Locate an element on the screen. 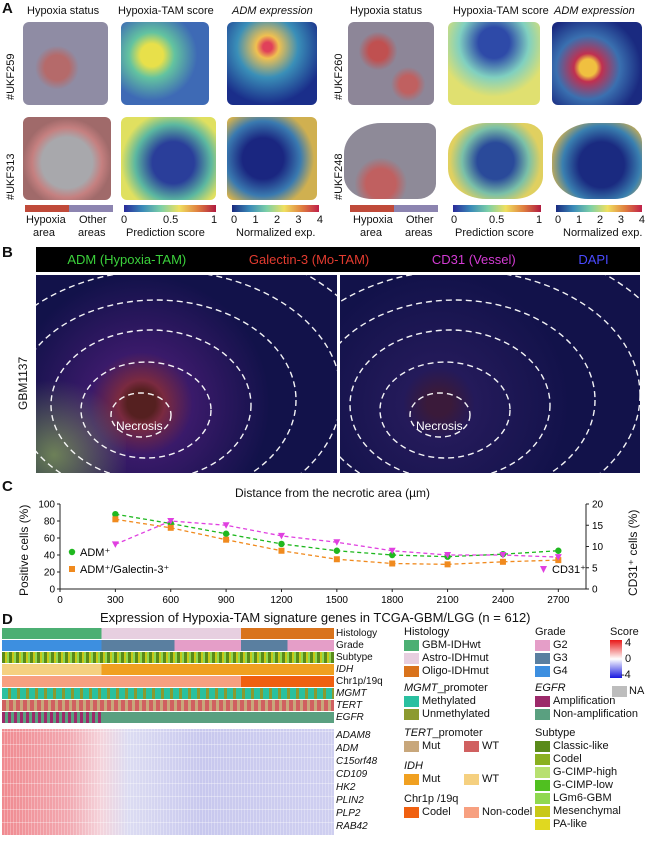 The width and height of the screenshot is (650, 843). legend-subtype-4: G-CIMP-low is located at coordinates (586, 785).